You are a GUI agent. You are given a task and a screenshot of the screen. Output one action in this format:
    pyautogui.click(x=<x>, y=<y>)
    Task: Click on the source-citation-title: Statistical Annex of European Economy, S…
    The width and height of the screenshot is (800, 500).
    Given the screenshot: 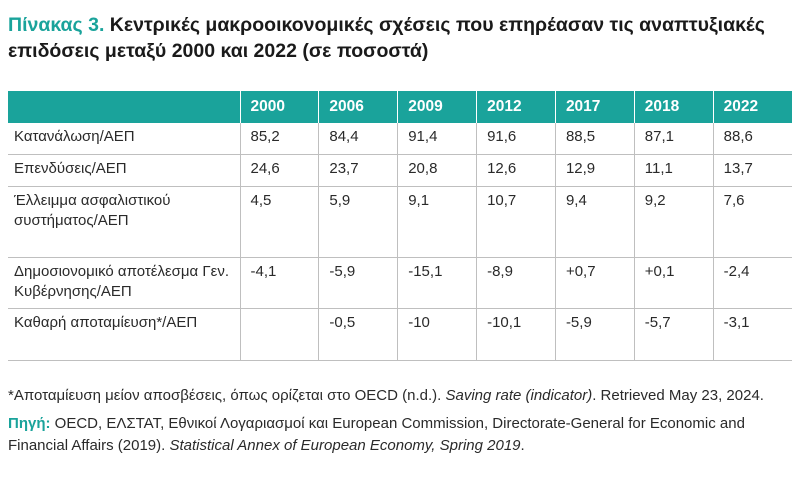 What is the action you would take?
    pyautogui.click(x=345, y=445)
    